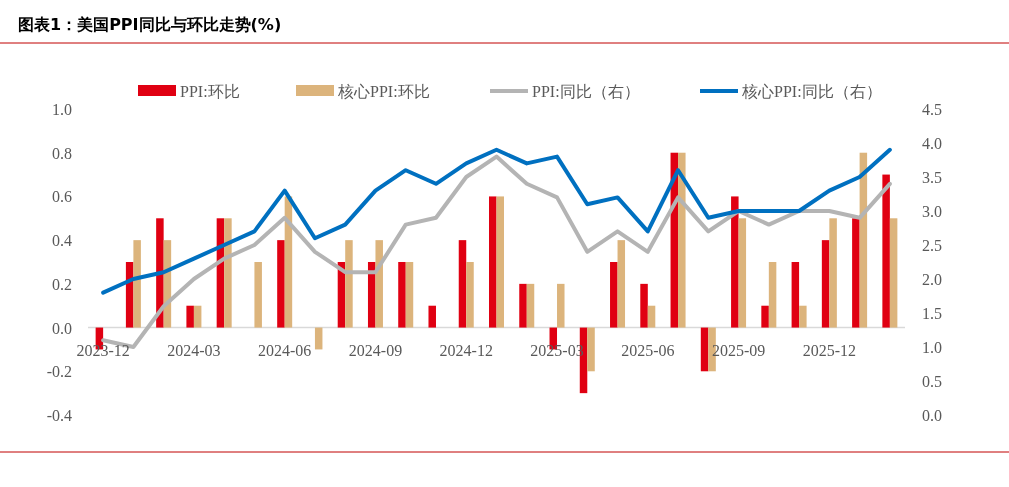  Describe the element at coordinates (194, 350) in the screenshot. I see `x-tick-label: 2024-03` at that location.